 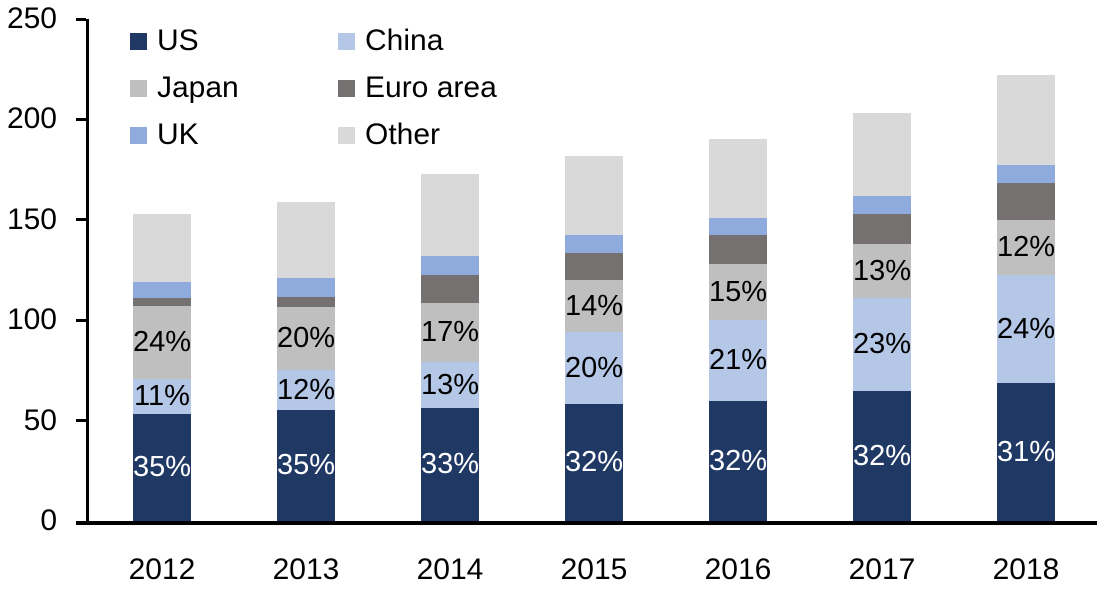 I want to click on bar-segment-us-2013: 35%, so click(x=306, y=465).